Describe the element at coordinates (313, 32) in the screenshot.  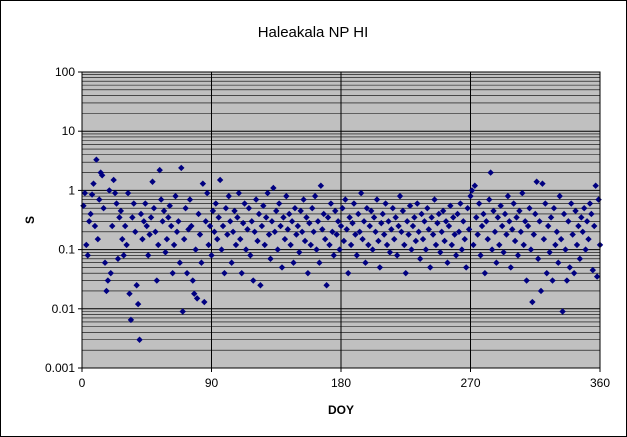
I see `chart-title: Haleakala NP HI` at that location.